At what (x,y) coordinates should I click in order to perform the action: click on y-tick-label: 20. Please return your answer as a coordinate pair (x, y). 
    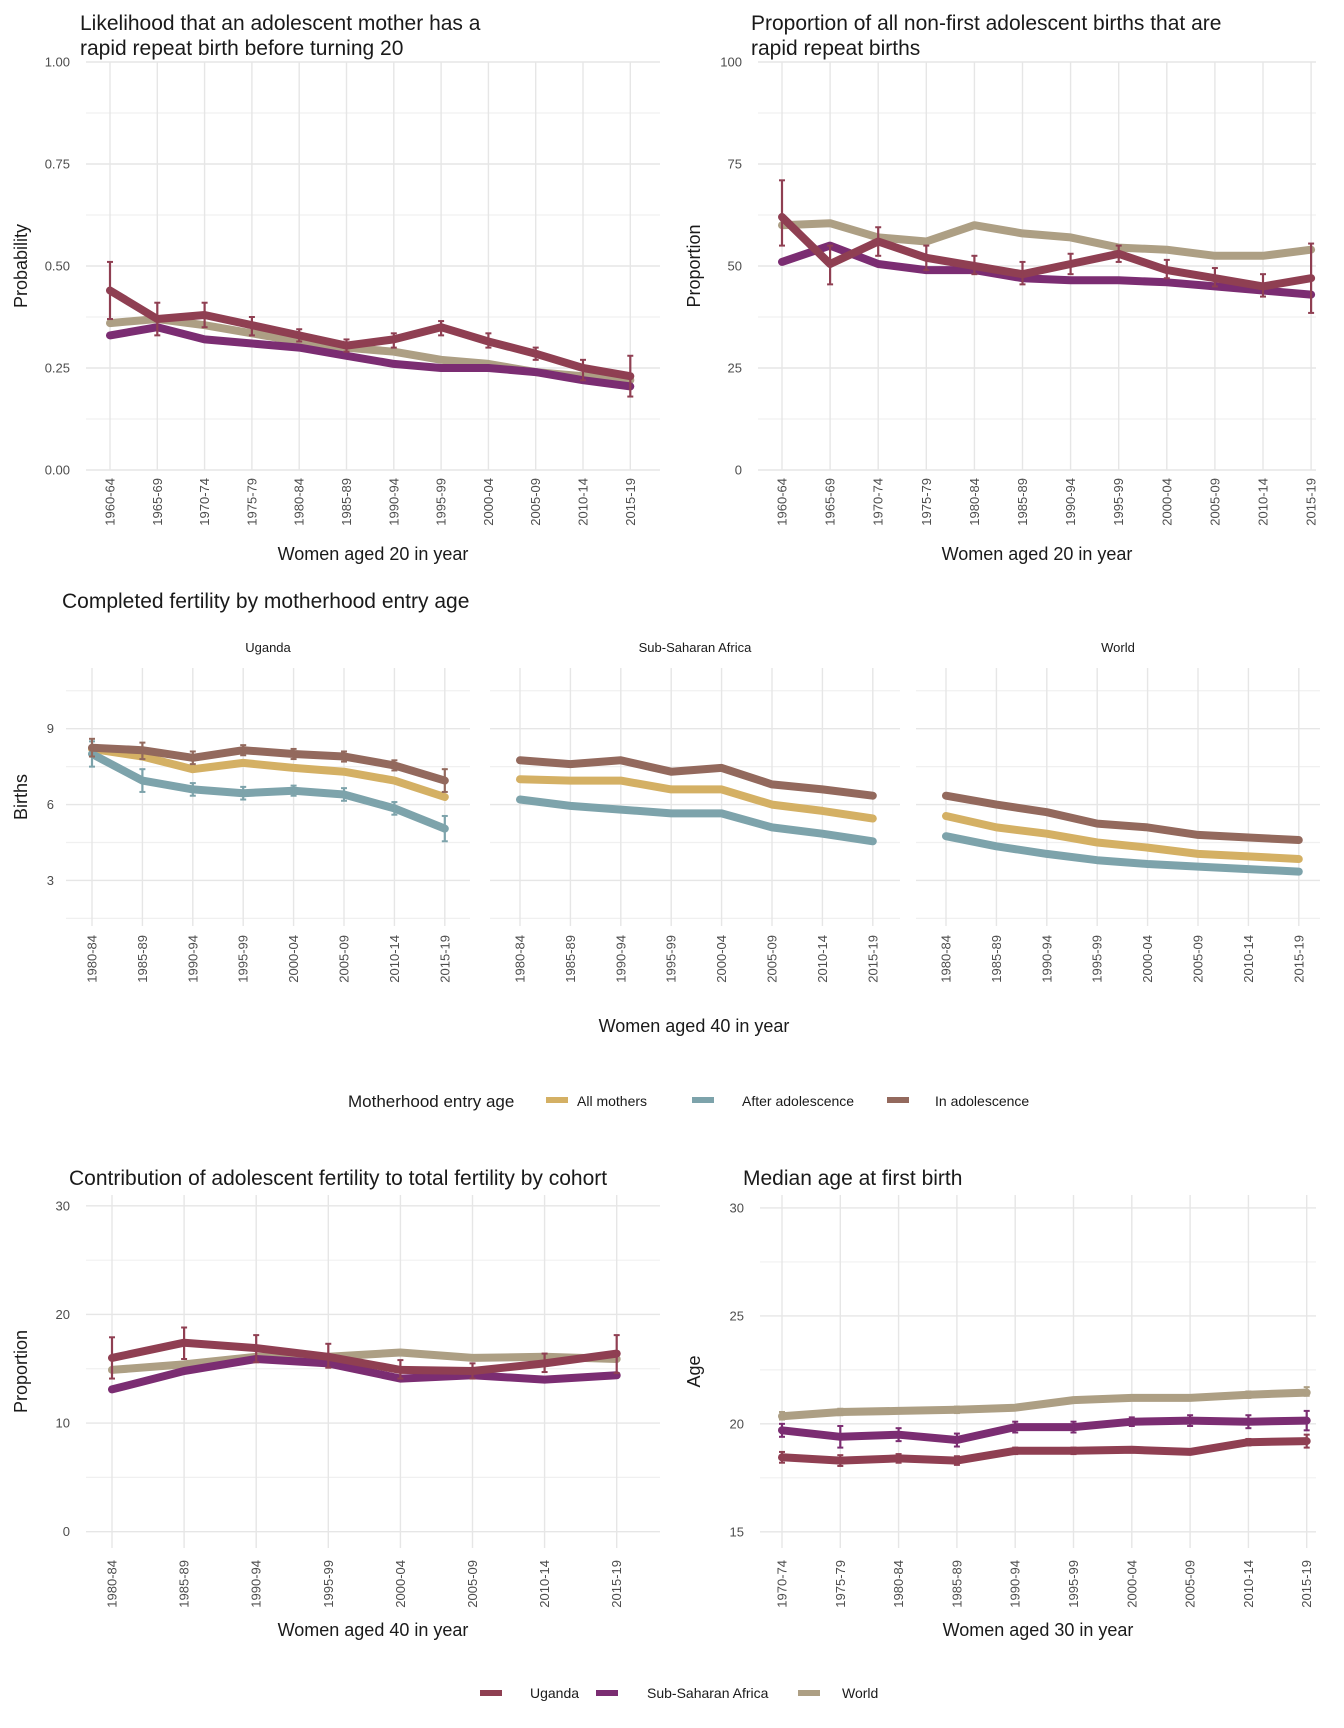
    Looking at the image, I should click on (63, 1314).